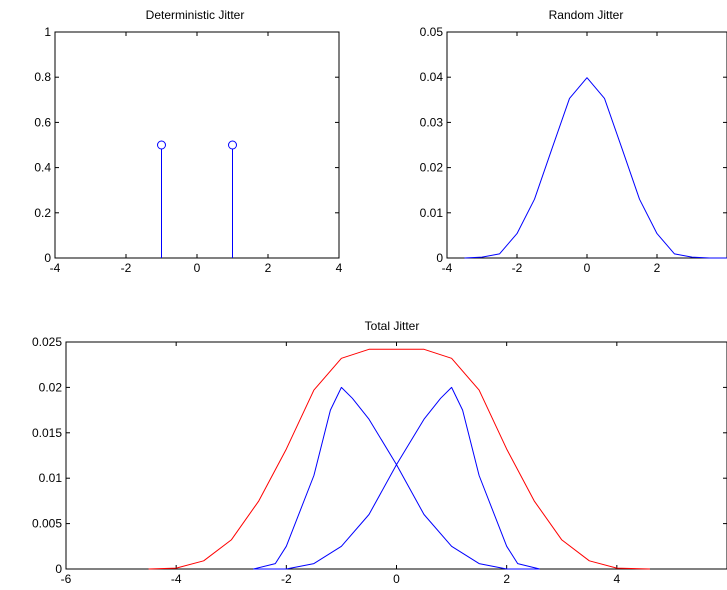 This screenshot has height=590, width=727. What do you see at coordinates (47, 258) in the screenshot?
I see `deterministic-jitter-y-tick-label: 0` at bounding box center [47, 258].